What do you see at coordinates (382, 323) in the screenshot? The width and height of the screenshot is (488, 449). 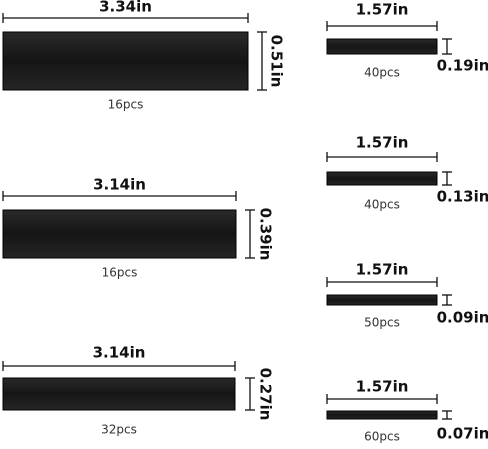 I see `count-label: 50pcs` at bounding box center [382, 323].